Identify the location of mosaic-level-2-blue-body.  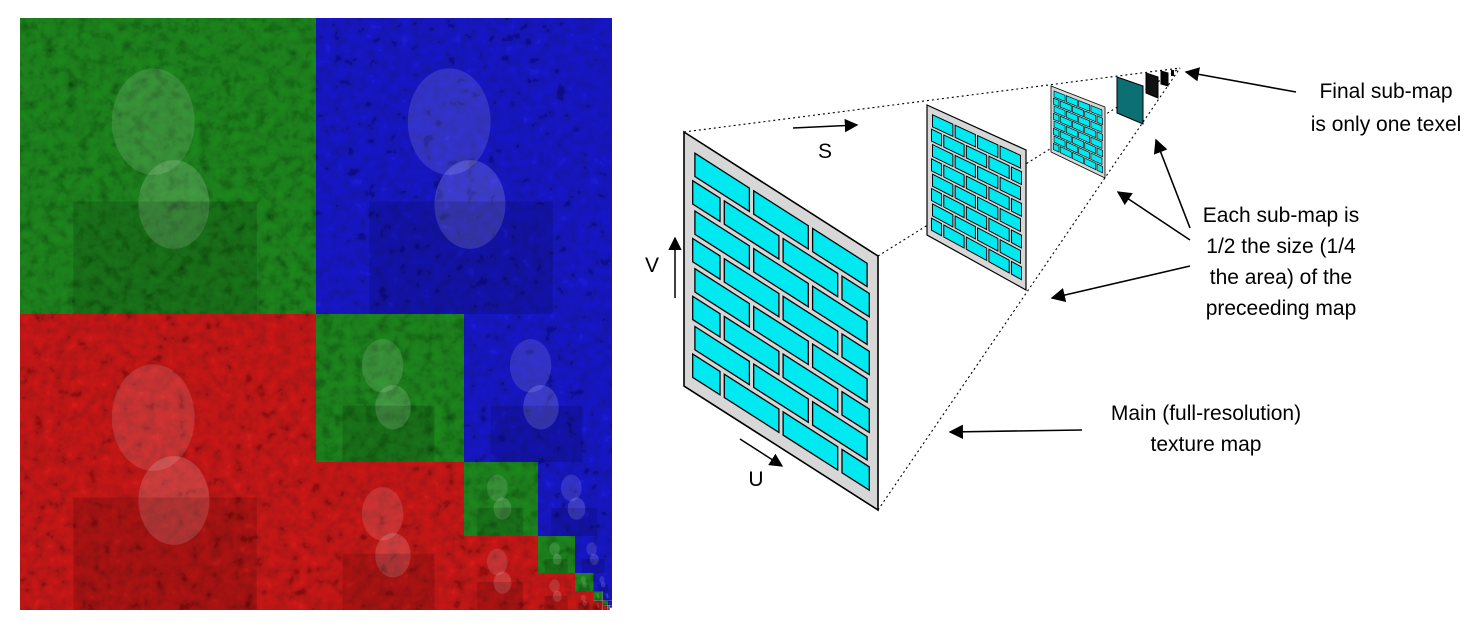
(574, 521).